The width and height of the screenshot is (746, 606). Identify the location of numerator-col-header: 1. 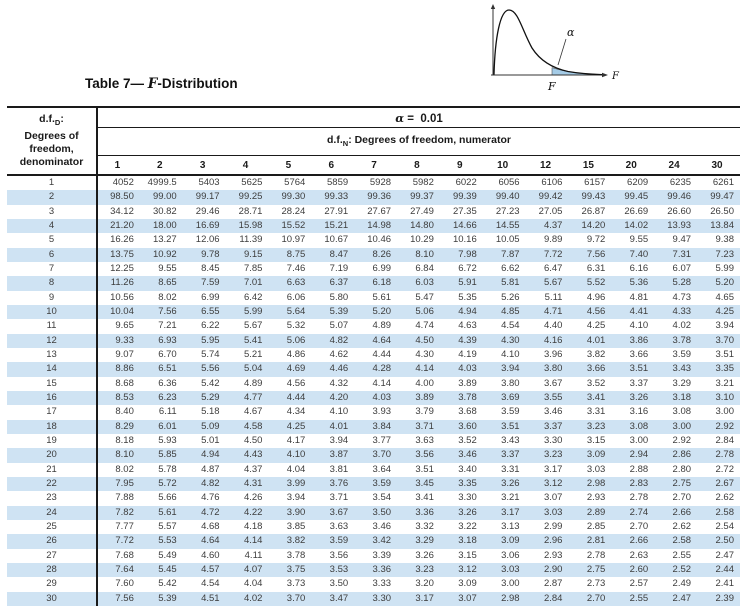
(118, 165).